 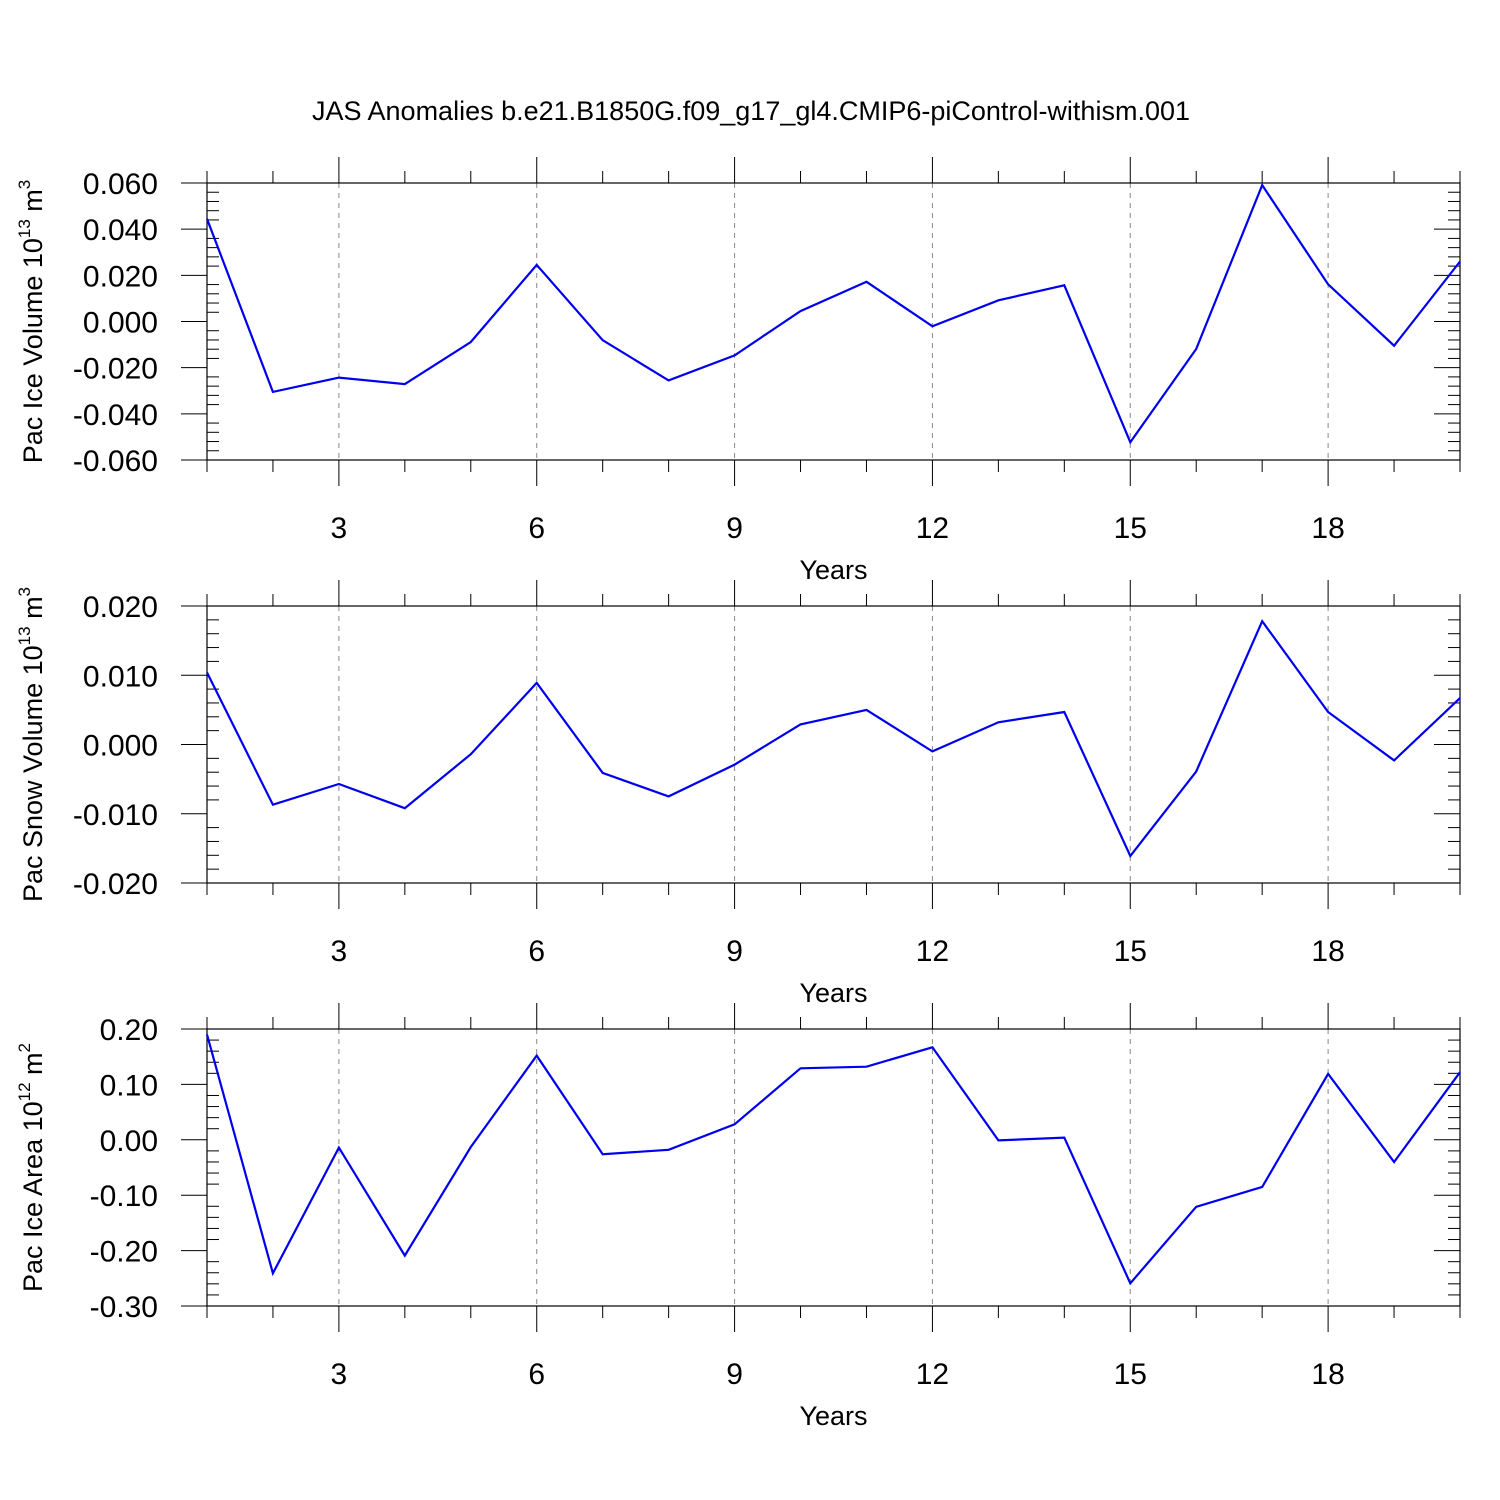 What do you see at coordinates (31, 322) in the screenshot?
I see `y-axis-label: Pac Ice Volume 1013 m3` at bounding box center [31, 322].